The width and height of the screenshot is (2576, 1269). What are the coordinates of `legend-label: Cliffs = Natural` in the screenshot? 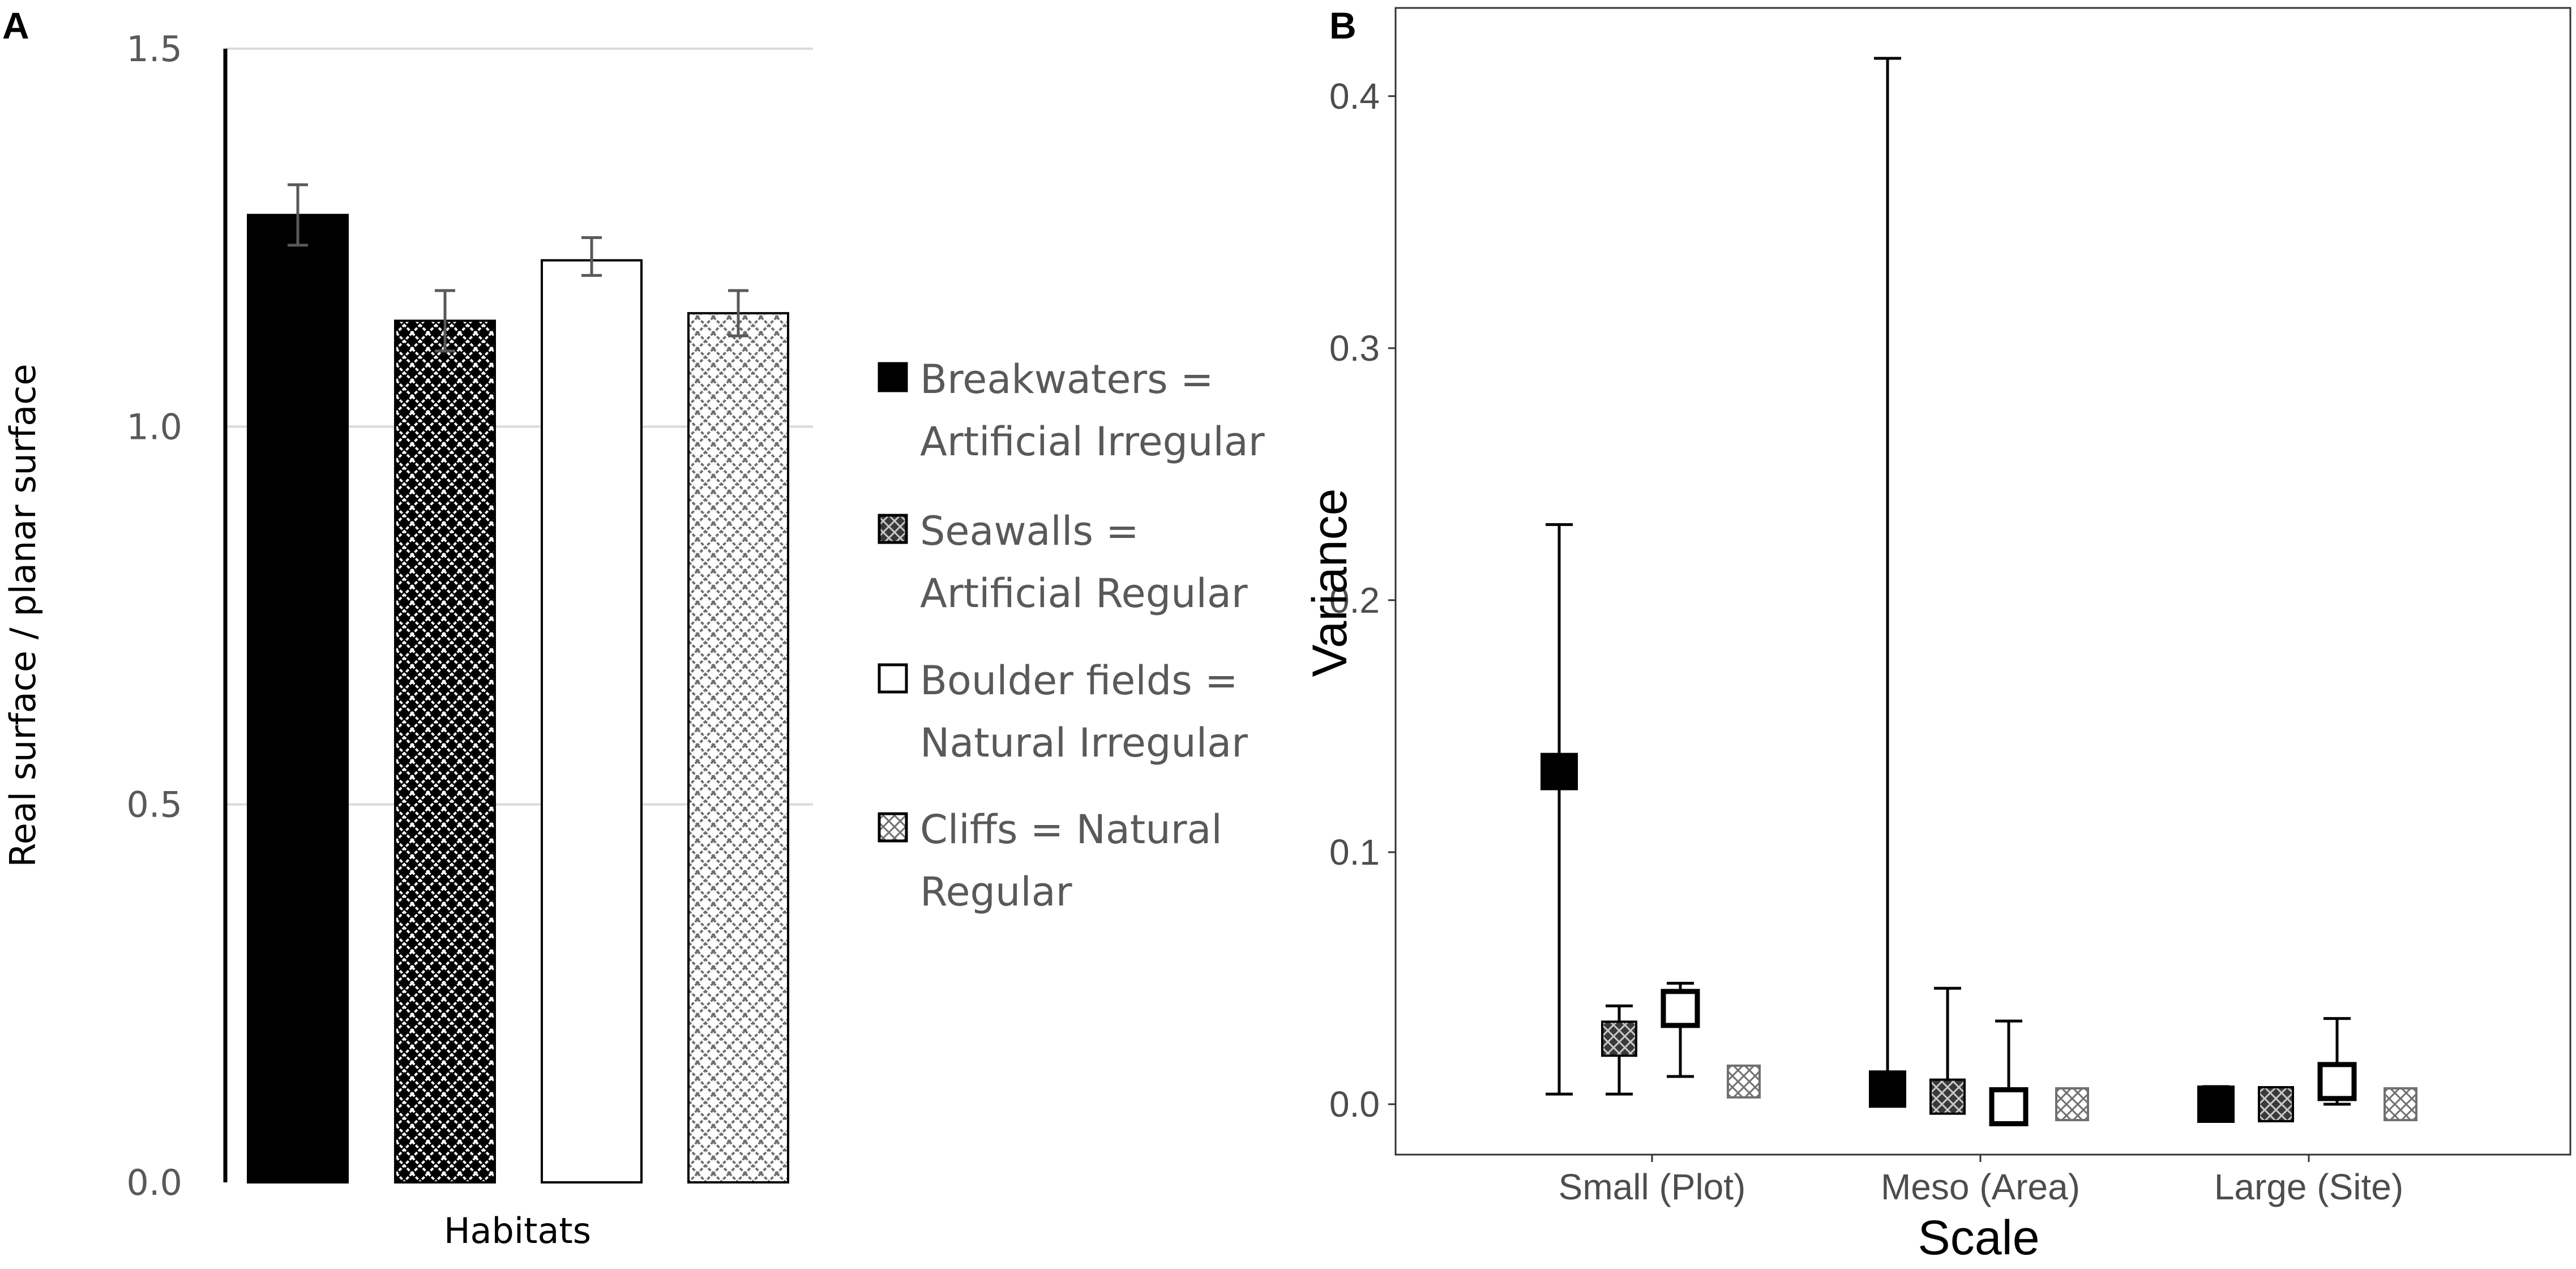 It's located at (1071, 830).